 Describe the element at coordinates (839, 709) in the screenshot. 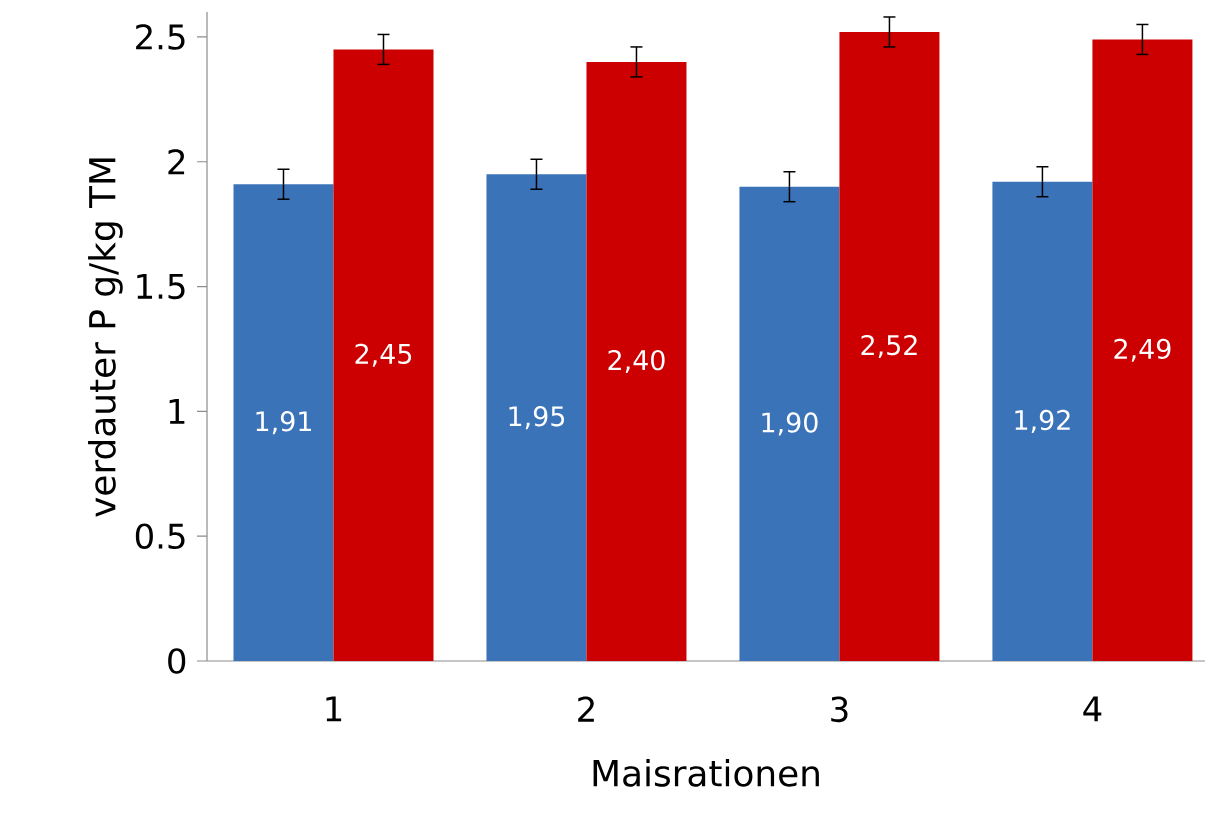

I see `x-tick-label: 3` at that location.